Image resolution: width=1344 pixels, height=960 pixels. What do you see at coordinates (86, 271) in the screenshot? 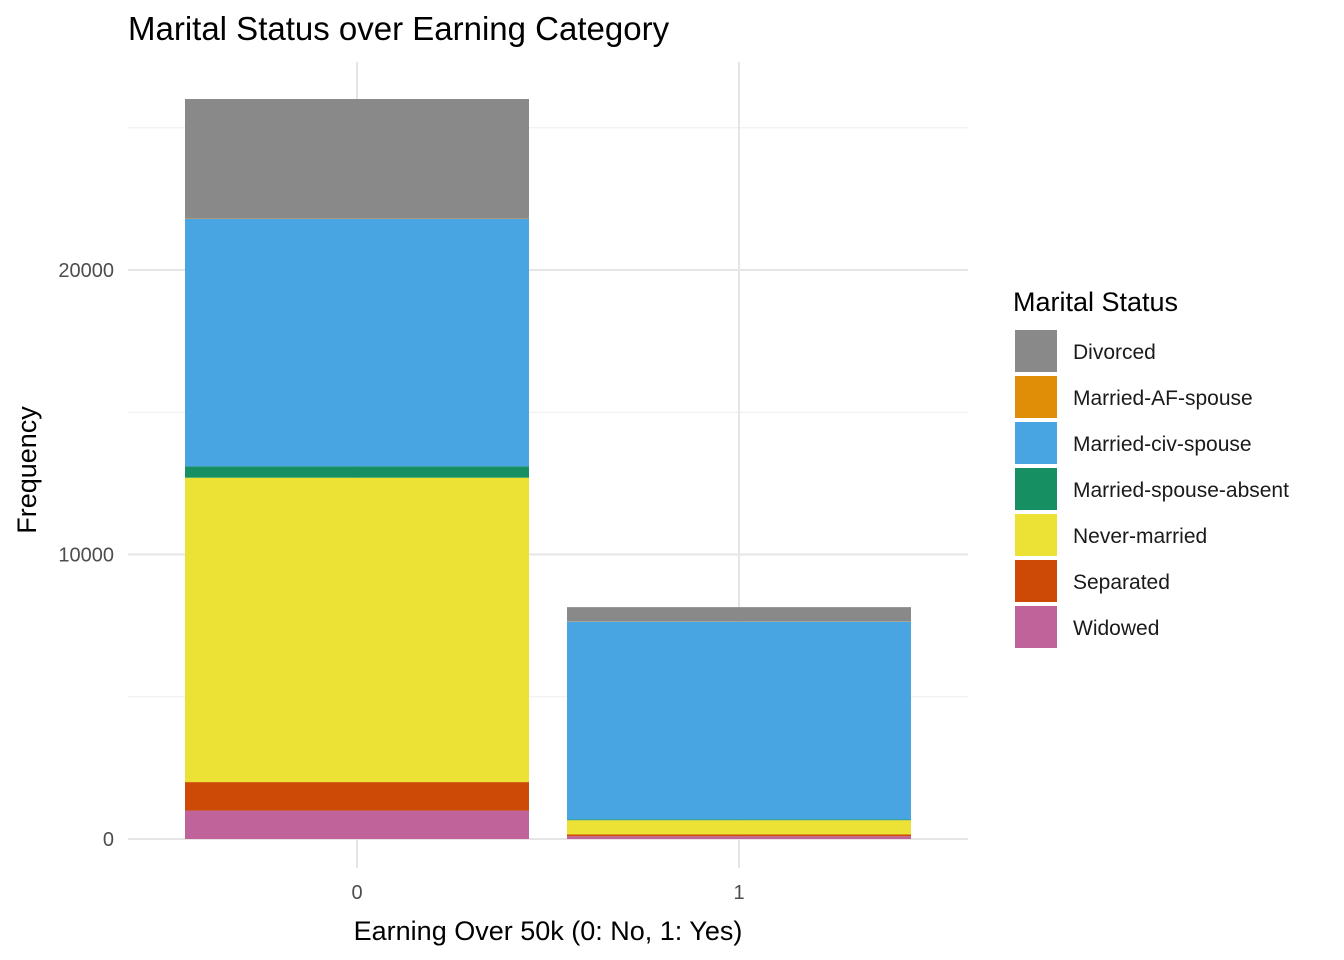
I see `y-tick-label: 20000` at bounding box center [86, 271].